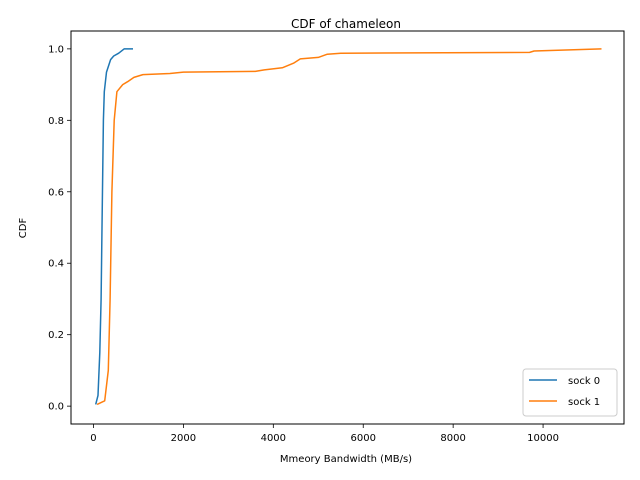 The width and height of the screenshot is (640, 480). Describe the element at coordinates (324, 434) in the screenshot. I see `x-axis-ticks: 0 2000 4000 6000 8000 10000` at that location.